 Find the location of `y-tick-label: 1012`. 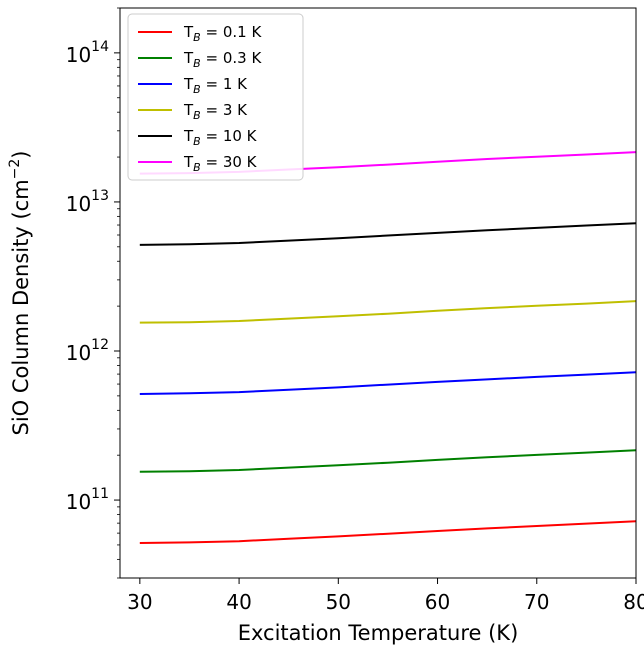

y-tick-label: 1012 is located at coordinates (87, 351).